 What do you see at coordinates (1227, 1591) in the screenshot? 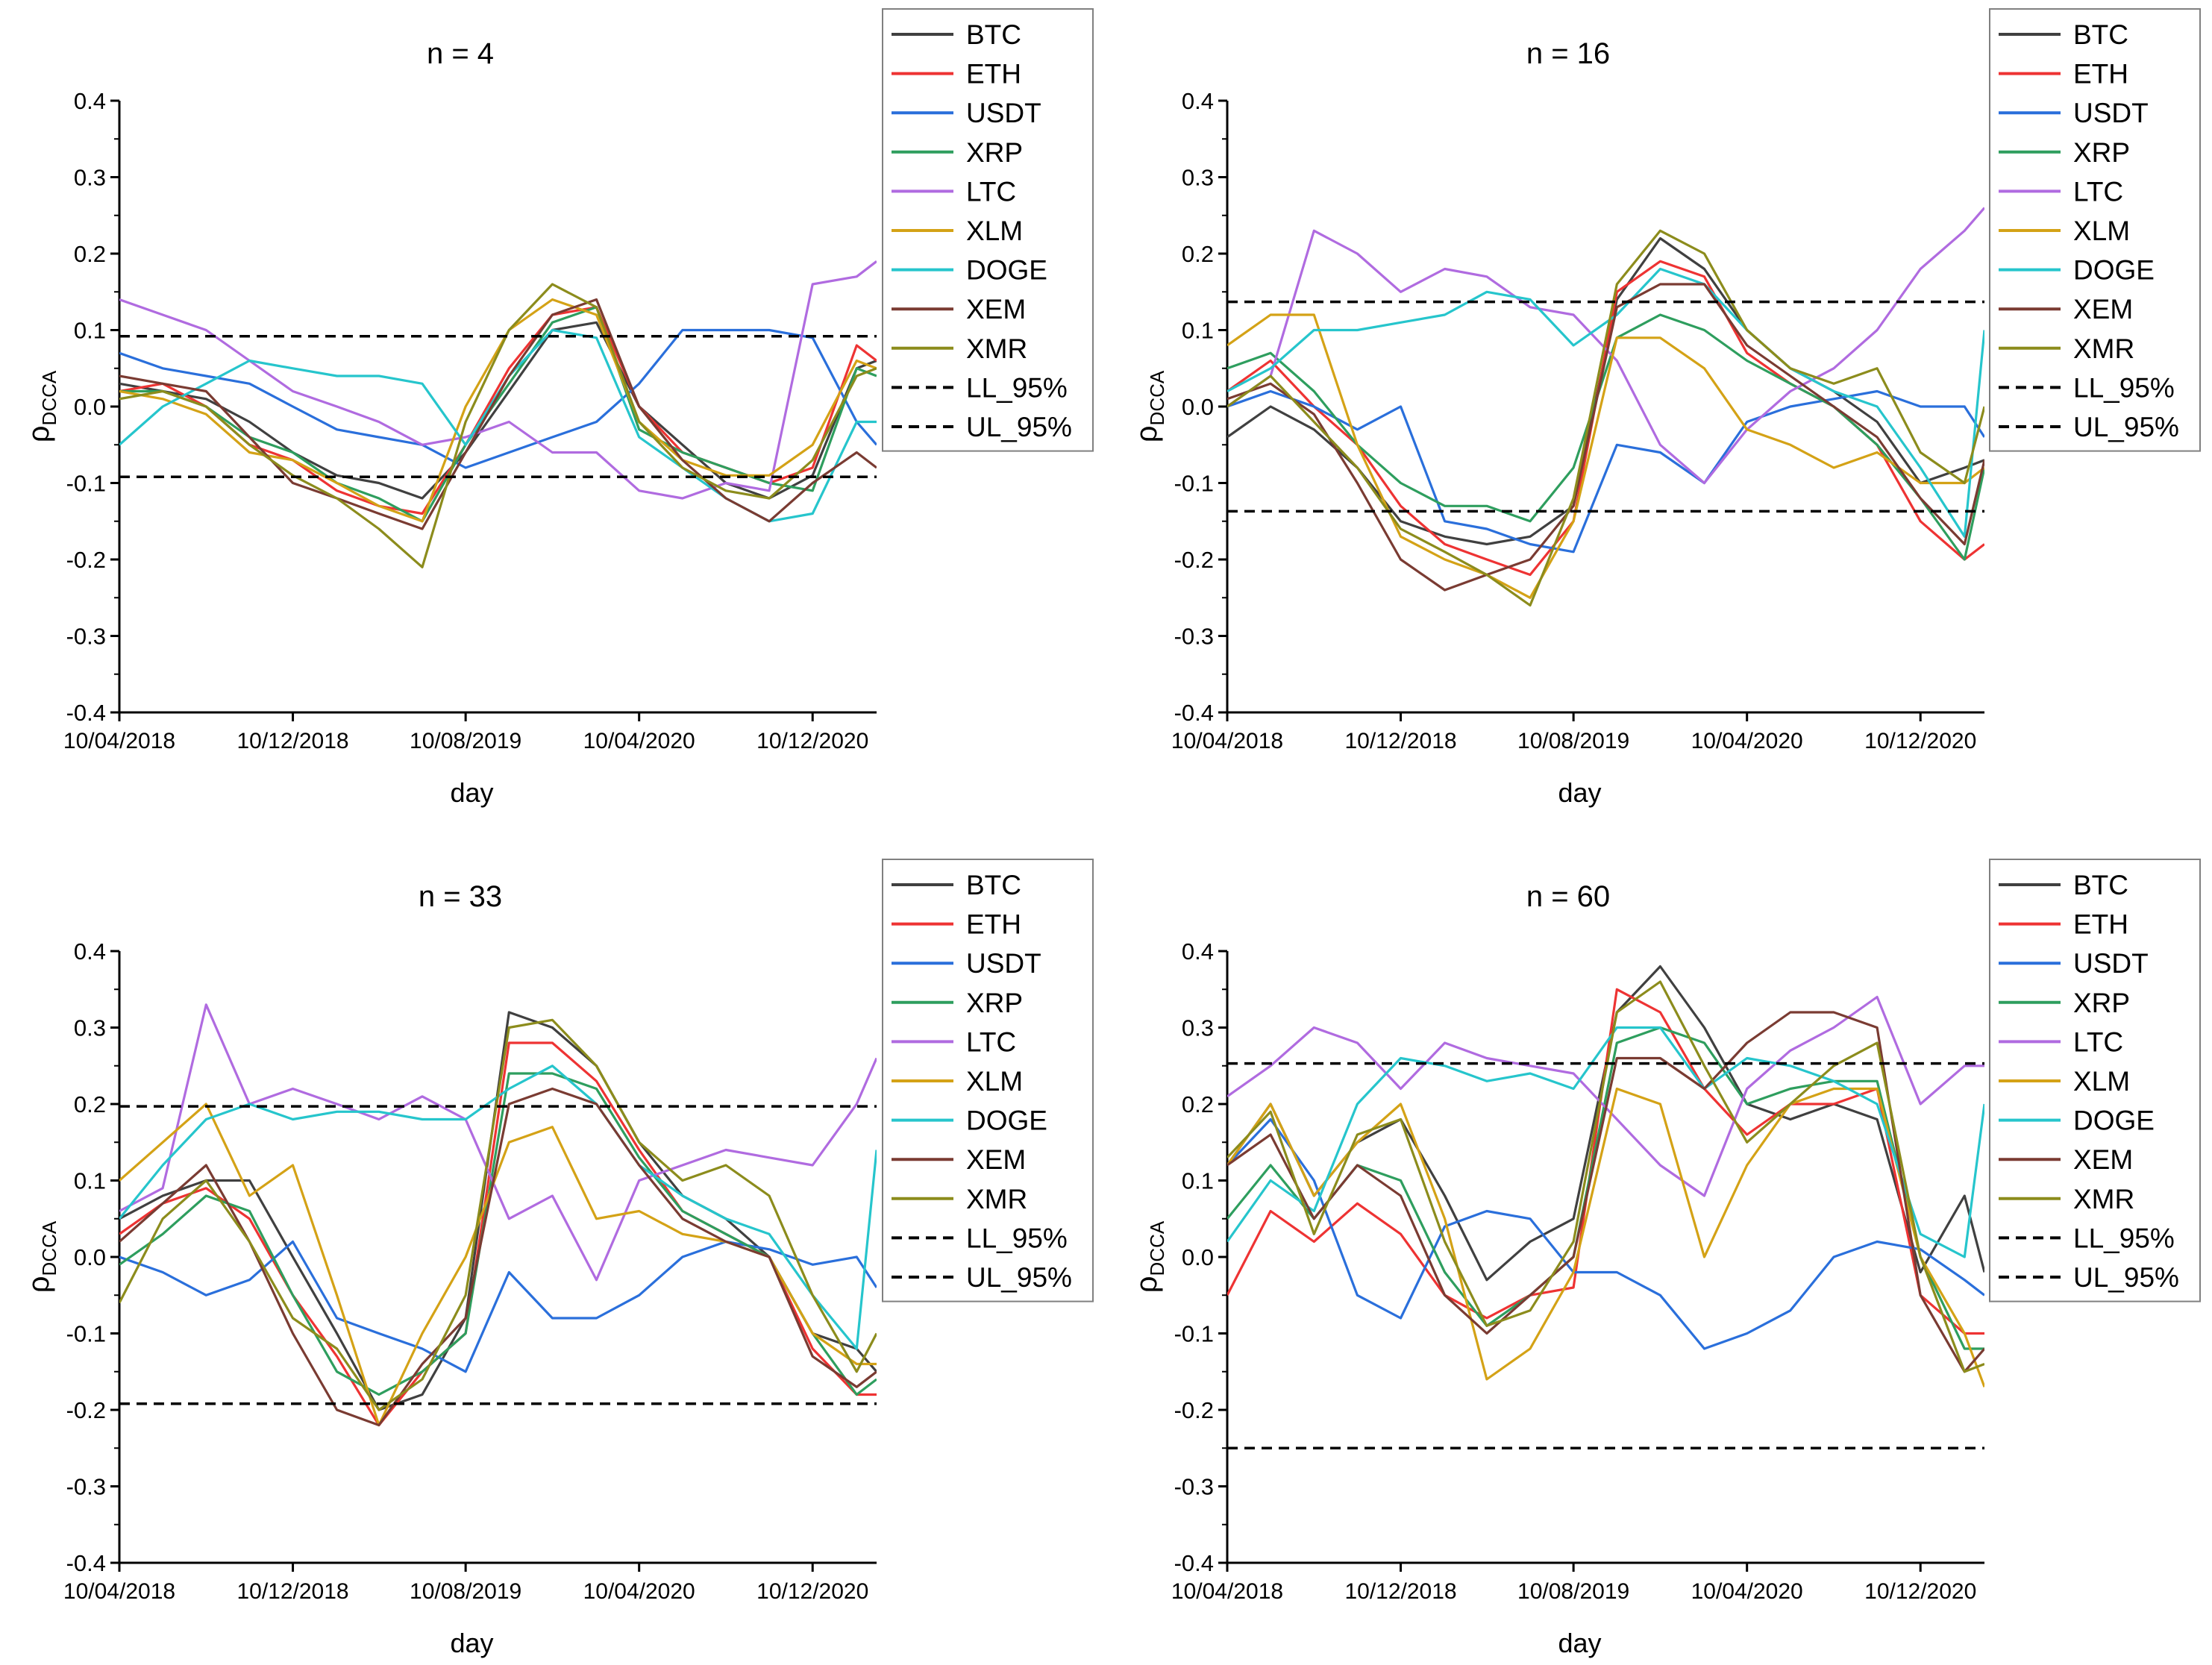
I see `x-tick-label: 10/04/2018` at bounding box center [1227, 1591].